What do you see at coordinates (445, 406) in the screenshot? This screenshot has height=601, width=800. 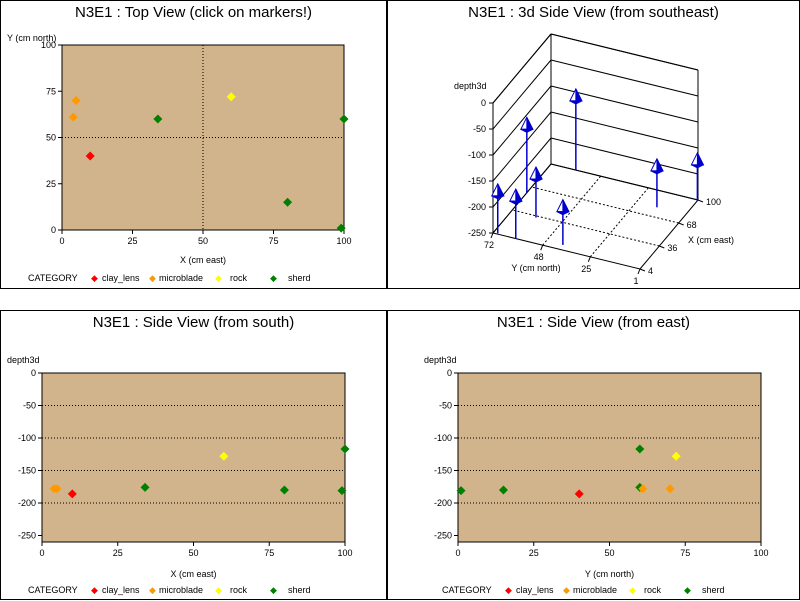 I see `y-tick-label: -50` at bounding box center [445, 406].